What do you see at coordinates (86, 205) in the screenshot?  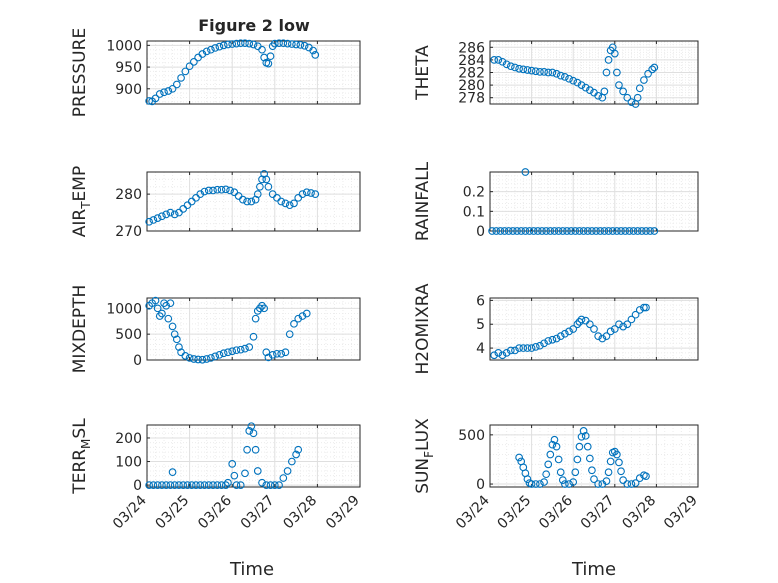 I see `y-axis-label-sub: T` at bounding box center [86, 205].